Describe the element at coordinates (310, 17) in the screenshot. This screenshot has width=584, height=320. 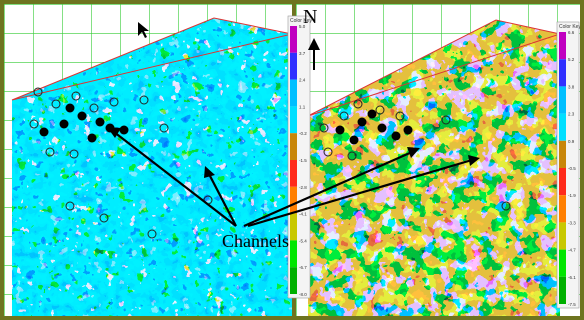
I see `north-label: N` at that location.